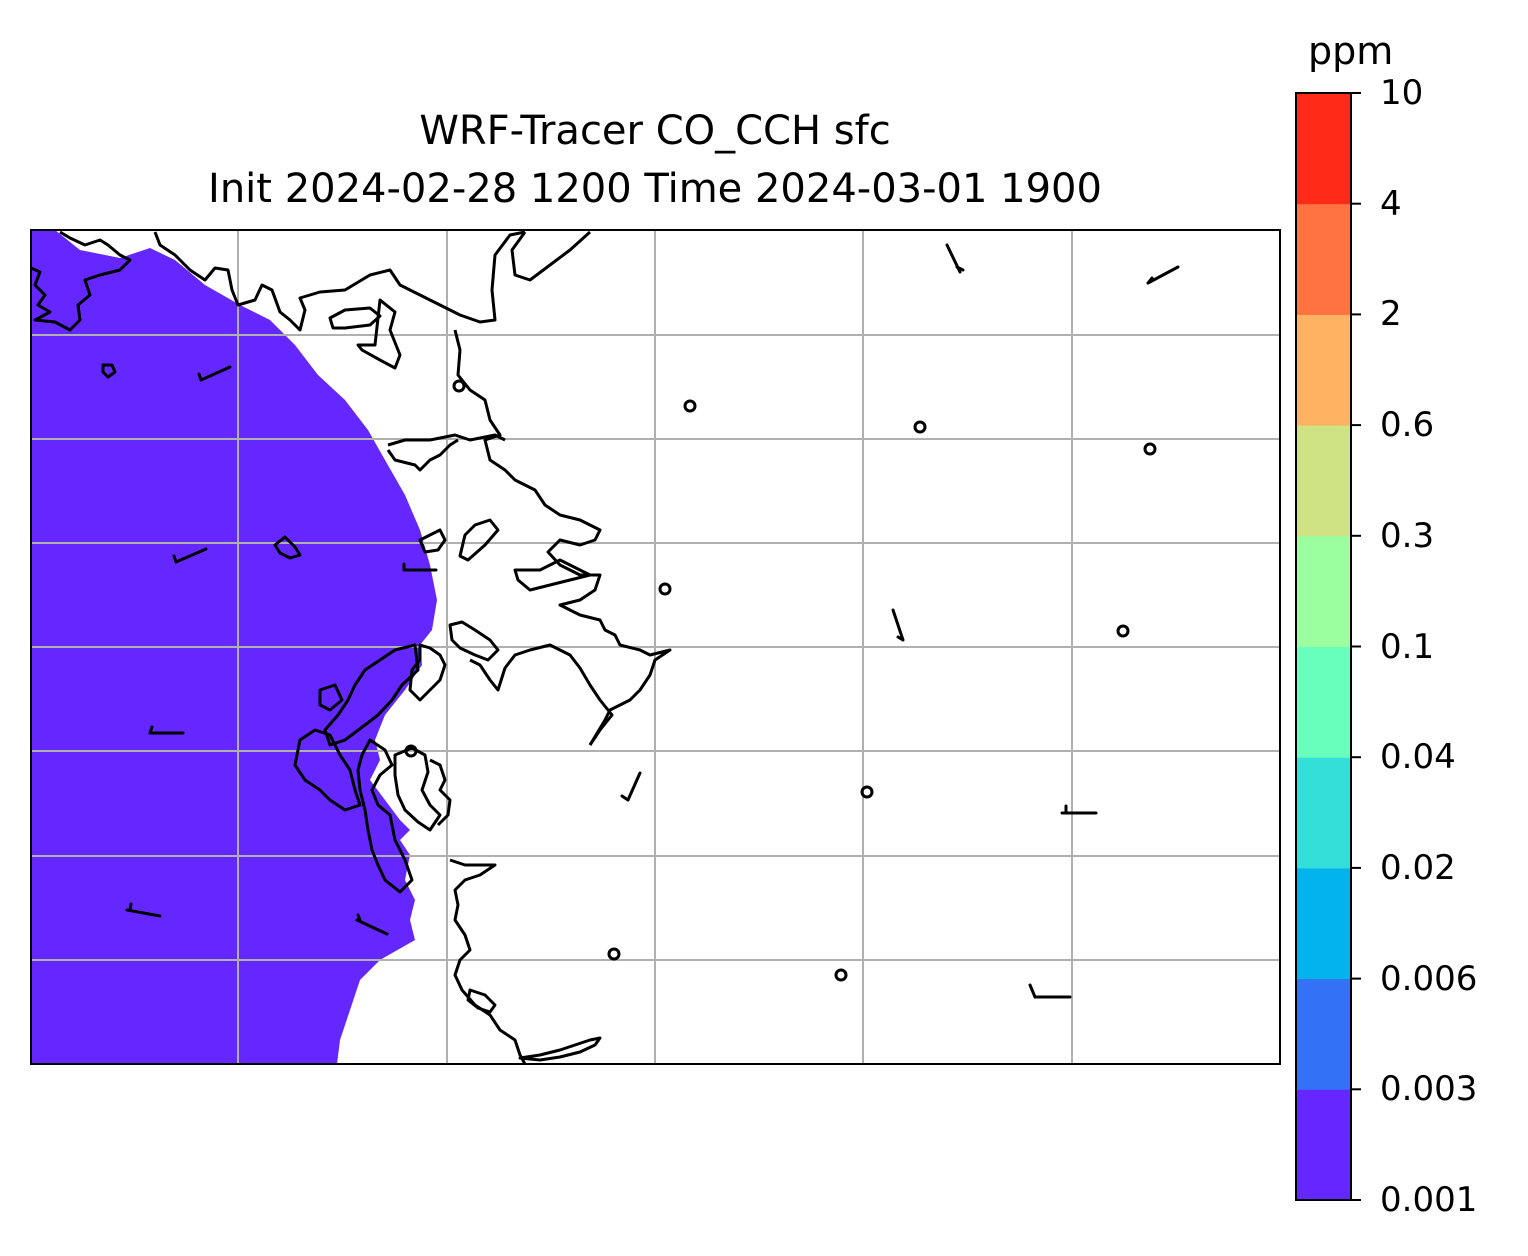 This screenshot has width=1528, height=1256. I want to click on colorbar-tick-label: 0.3, so click(1407, 535).